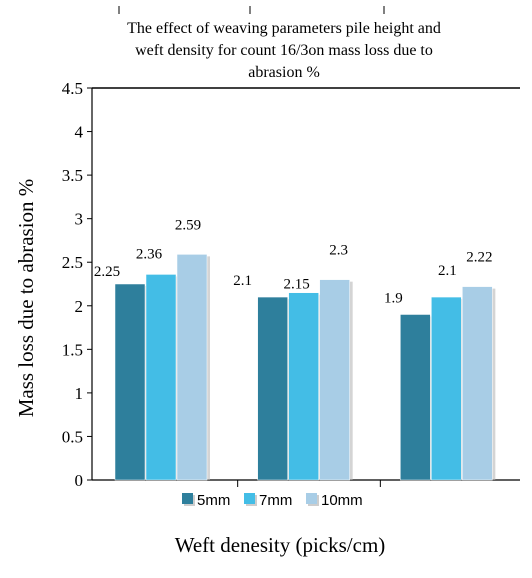 This screenshot has height=578, width=532. Describe the element at coordinates (293, 261) in the screenshot. I see `data-labels: 2.25 2.36 2.59 2.1 2.15 2.3 1.9 2.1 2.22` at that location.